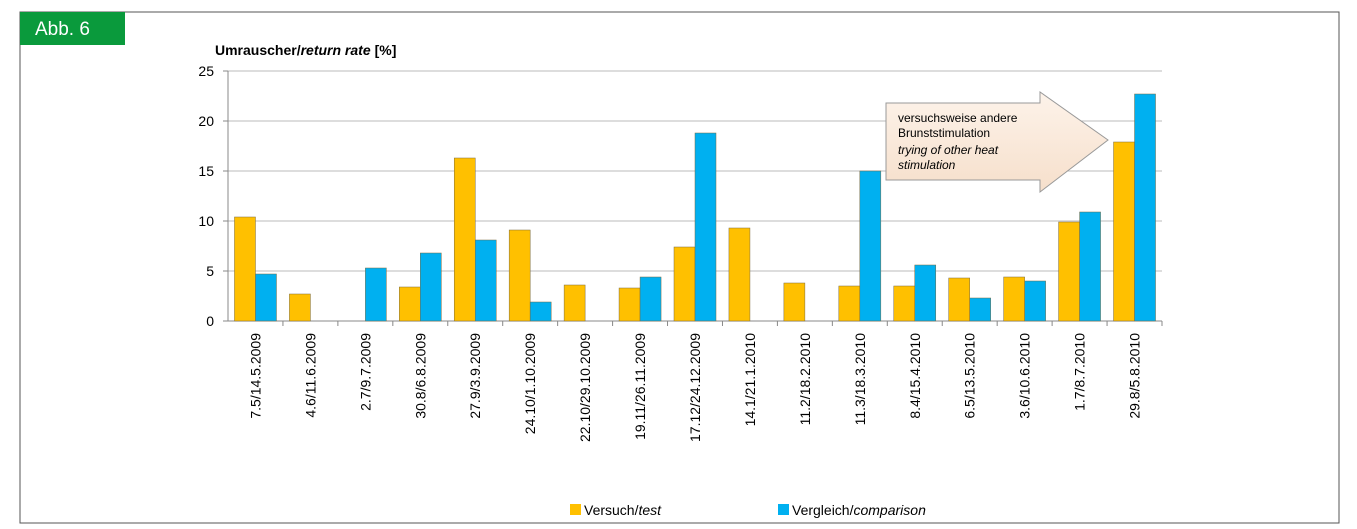  What do you see at coordinates (206, 71) in the screenshot?
I see `y-tick-label: 25` at bounding box center [206, 71].